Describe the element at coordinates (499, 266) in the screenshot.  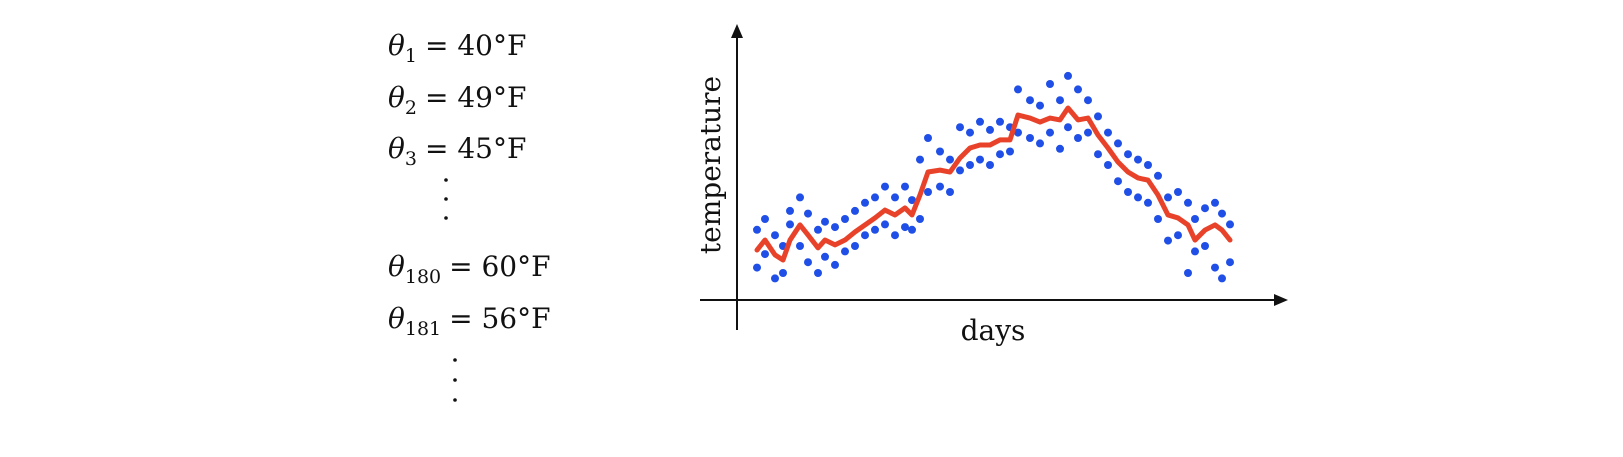
I see `value: = 60°F` at that location.